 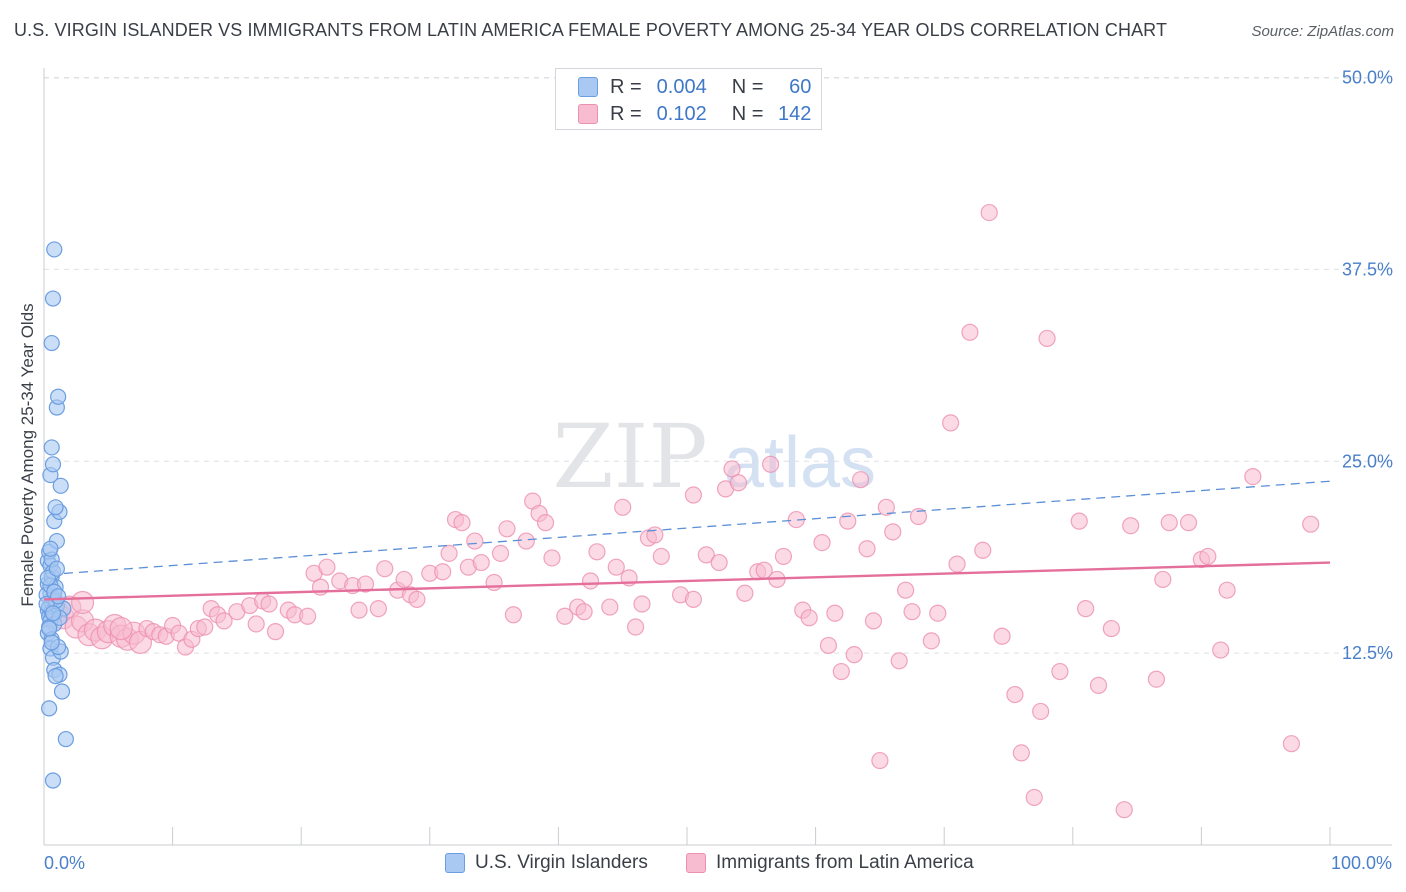 What do you see at coordinates (694, 87) in the screenshot?
I see `stats-row-virgin-islanders: R = 0.004 N = 60` at bounding box center [694, 87].